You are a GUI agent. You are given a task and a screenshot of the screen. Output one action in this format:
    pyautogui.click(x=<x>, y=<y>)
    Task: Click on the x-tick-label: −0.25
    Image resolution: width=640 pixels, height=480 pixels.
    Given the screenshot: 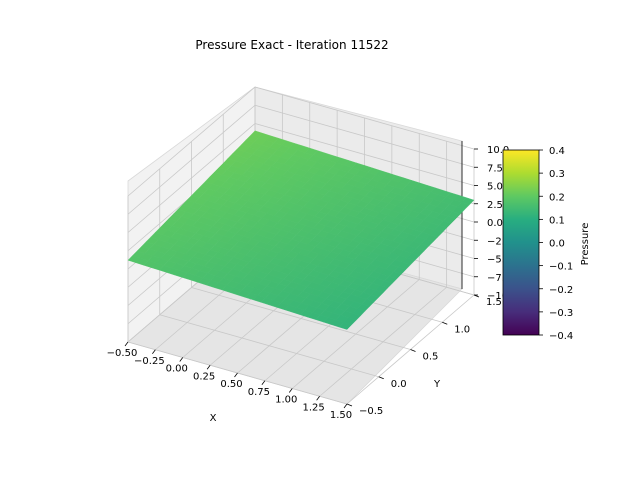 What is the action you would take?
    pyautogui.click(x=149, y=361)
    